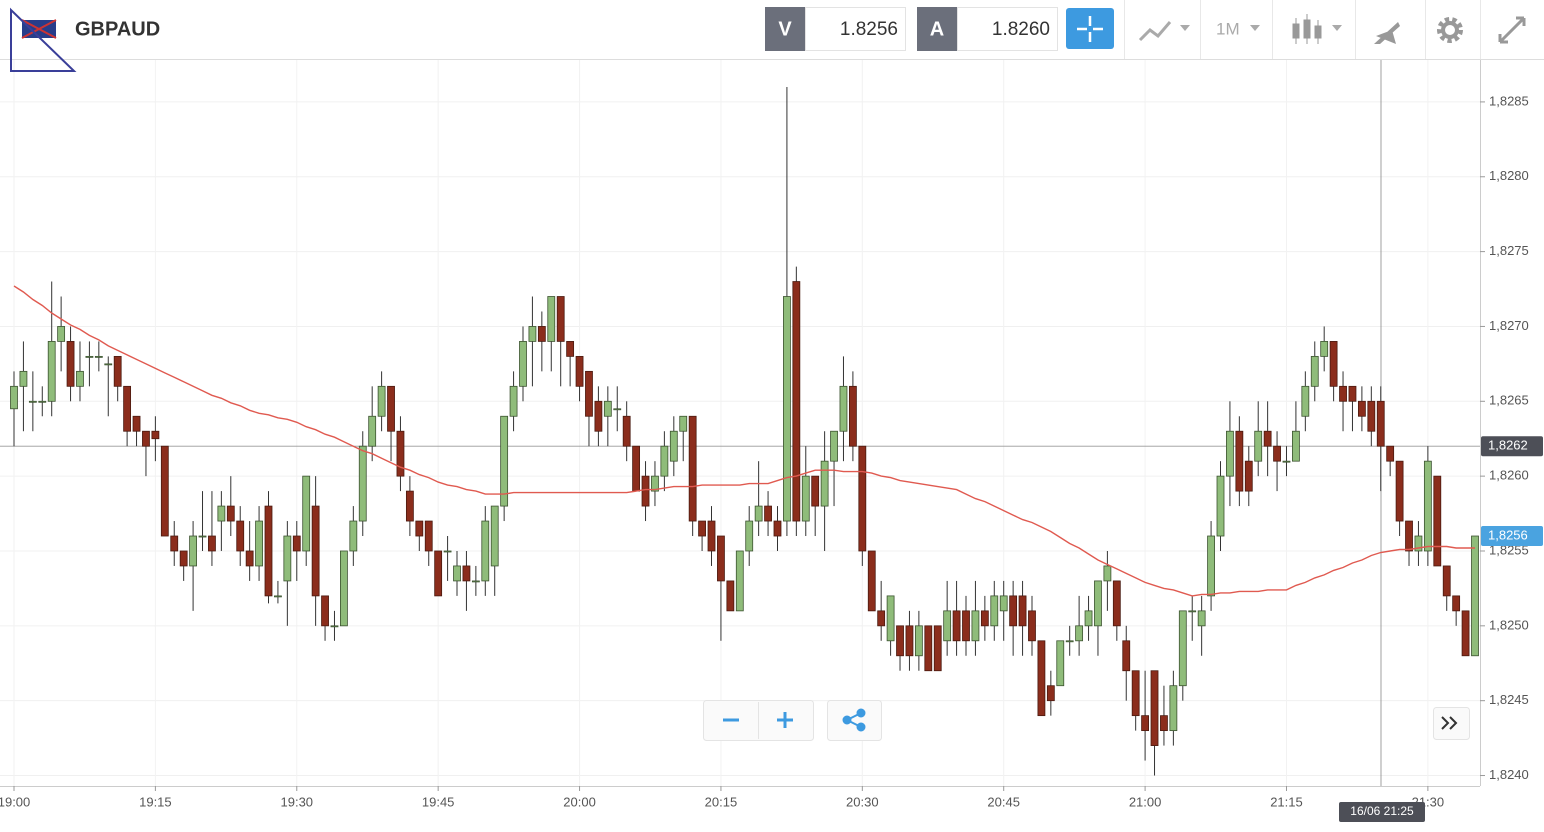 This screenshot has width=1544, height=832. Describe the element at coordinates (1508, 445) in the screenshot. I see `crosshair-tag-label: 1,8262` at that location.